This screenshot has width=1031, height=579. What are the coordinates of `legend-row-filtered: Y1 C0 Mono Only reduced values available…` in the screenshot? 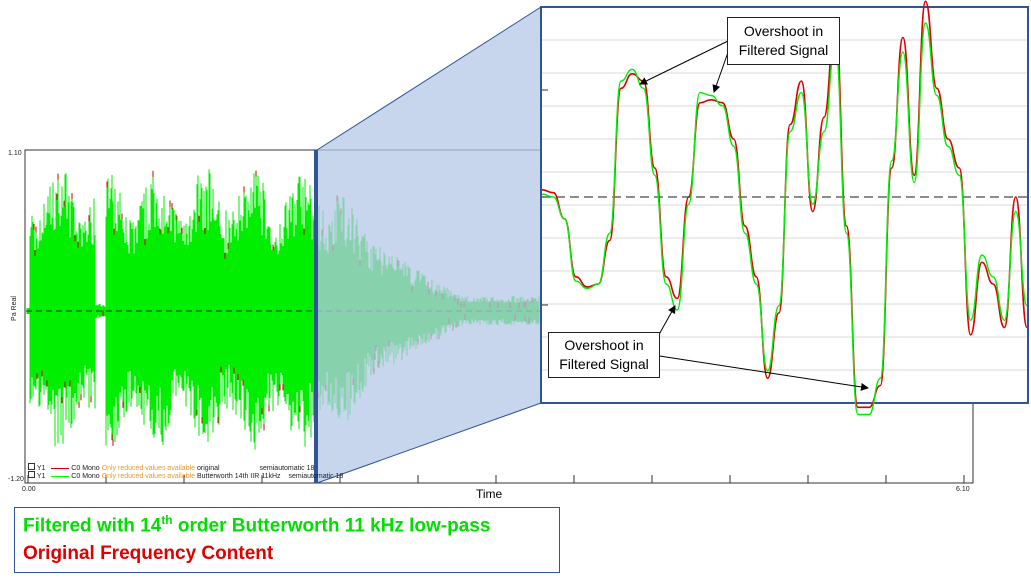 It's located at (185, 475).